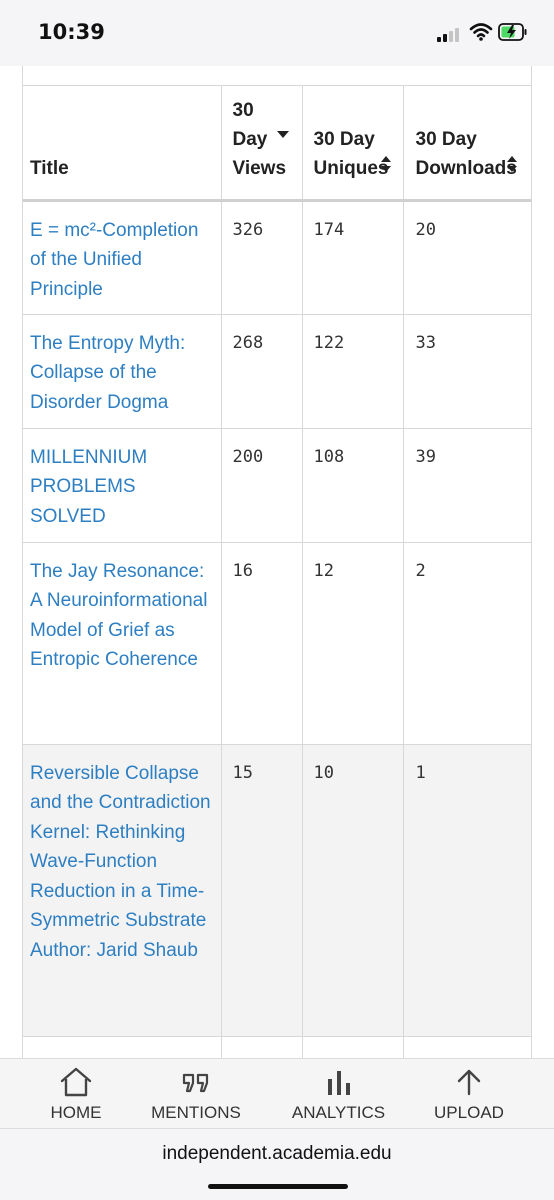 The width and height of the screenshot is (554, 1200). What do you see at coordinates (283, 135) in the screenshot?
I see `sort-descending-icon` at bounding box center [283, 135].